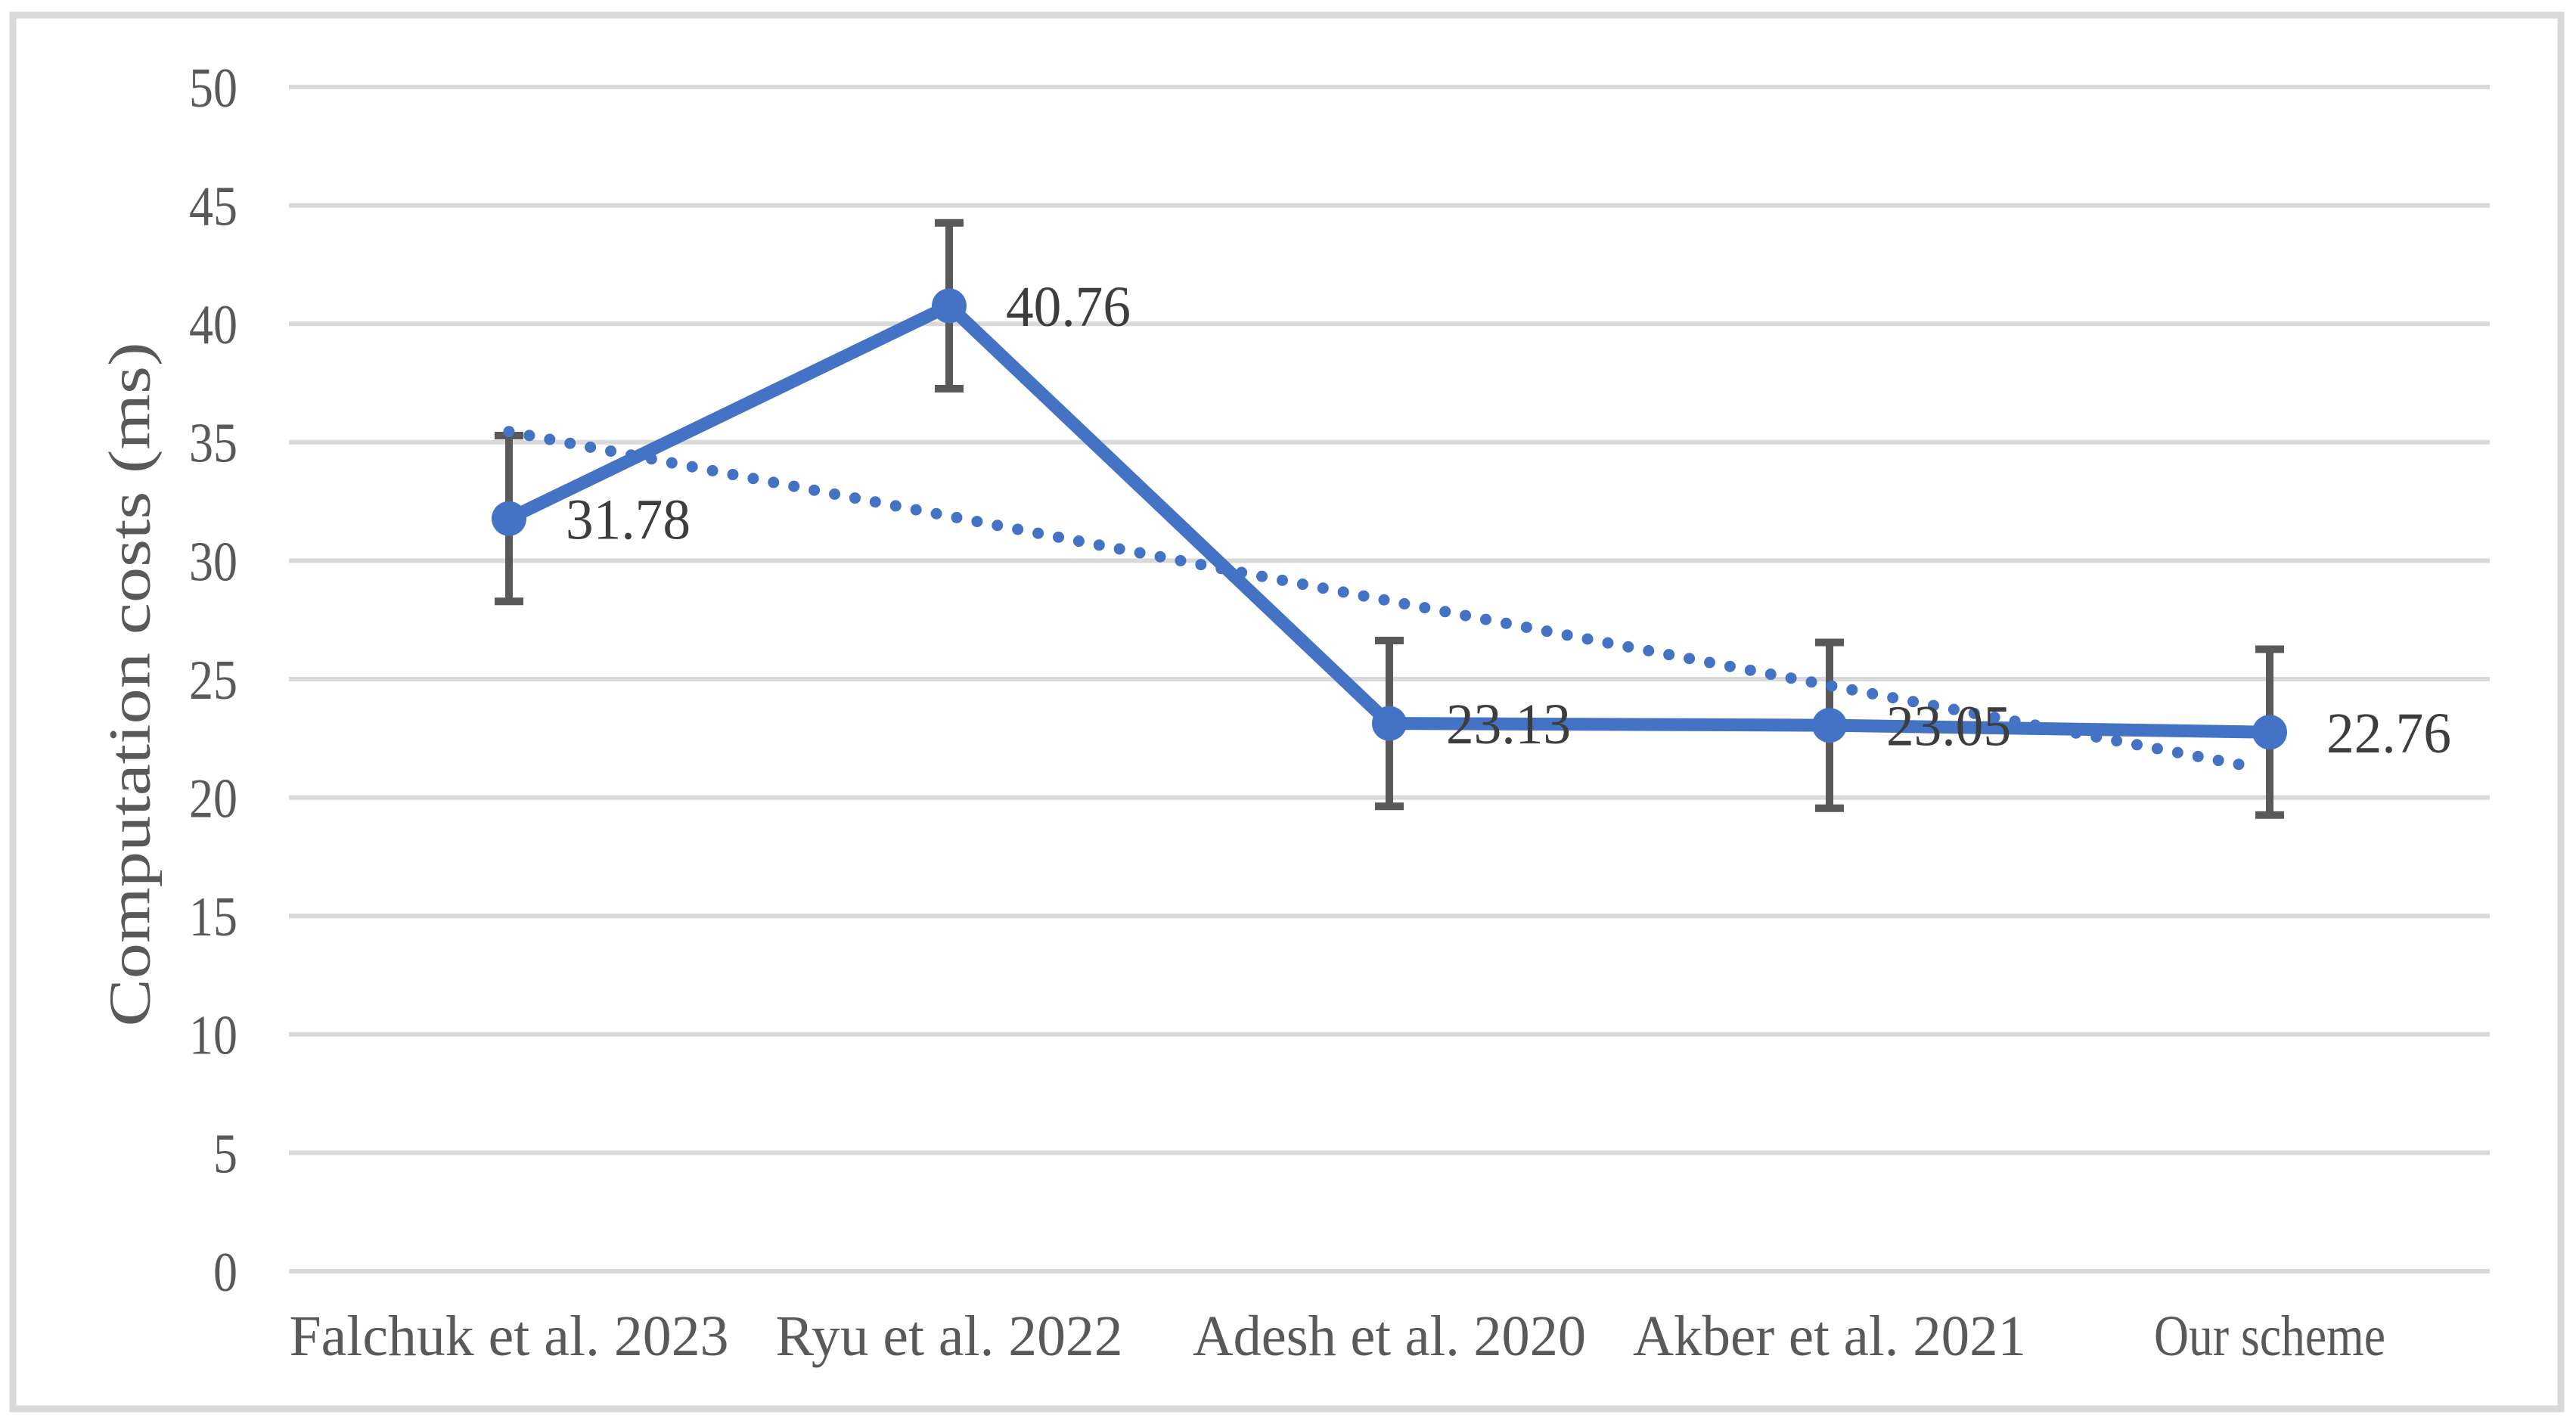  I want to click on y-tick-label: 15, so click(213, 917).